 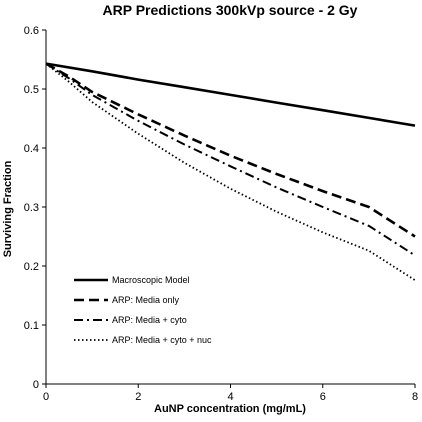 What do you see at coordinates (31, 31) in the screenshot?
I see `y-tick-label: 0.6` at bounding box center [31, 31].